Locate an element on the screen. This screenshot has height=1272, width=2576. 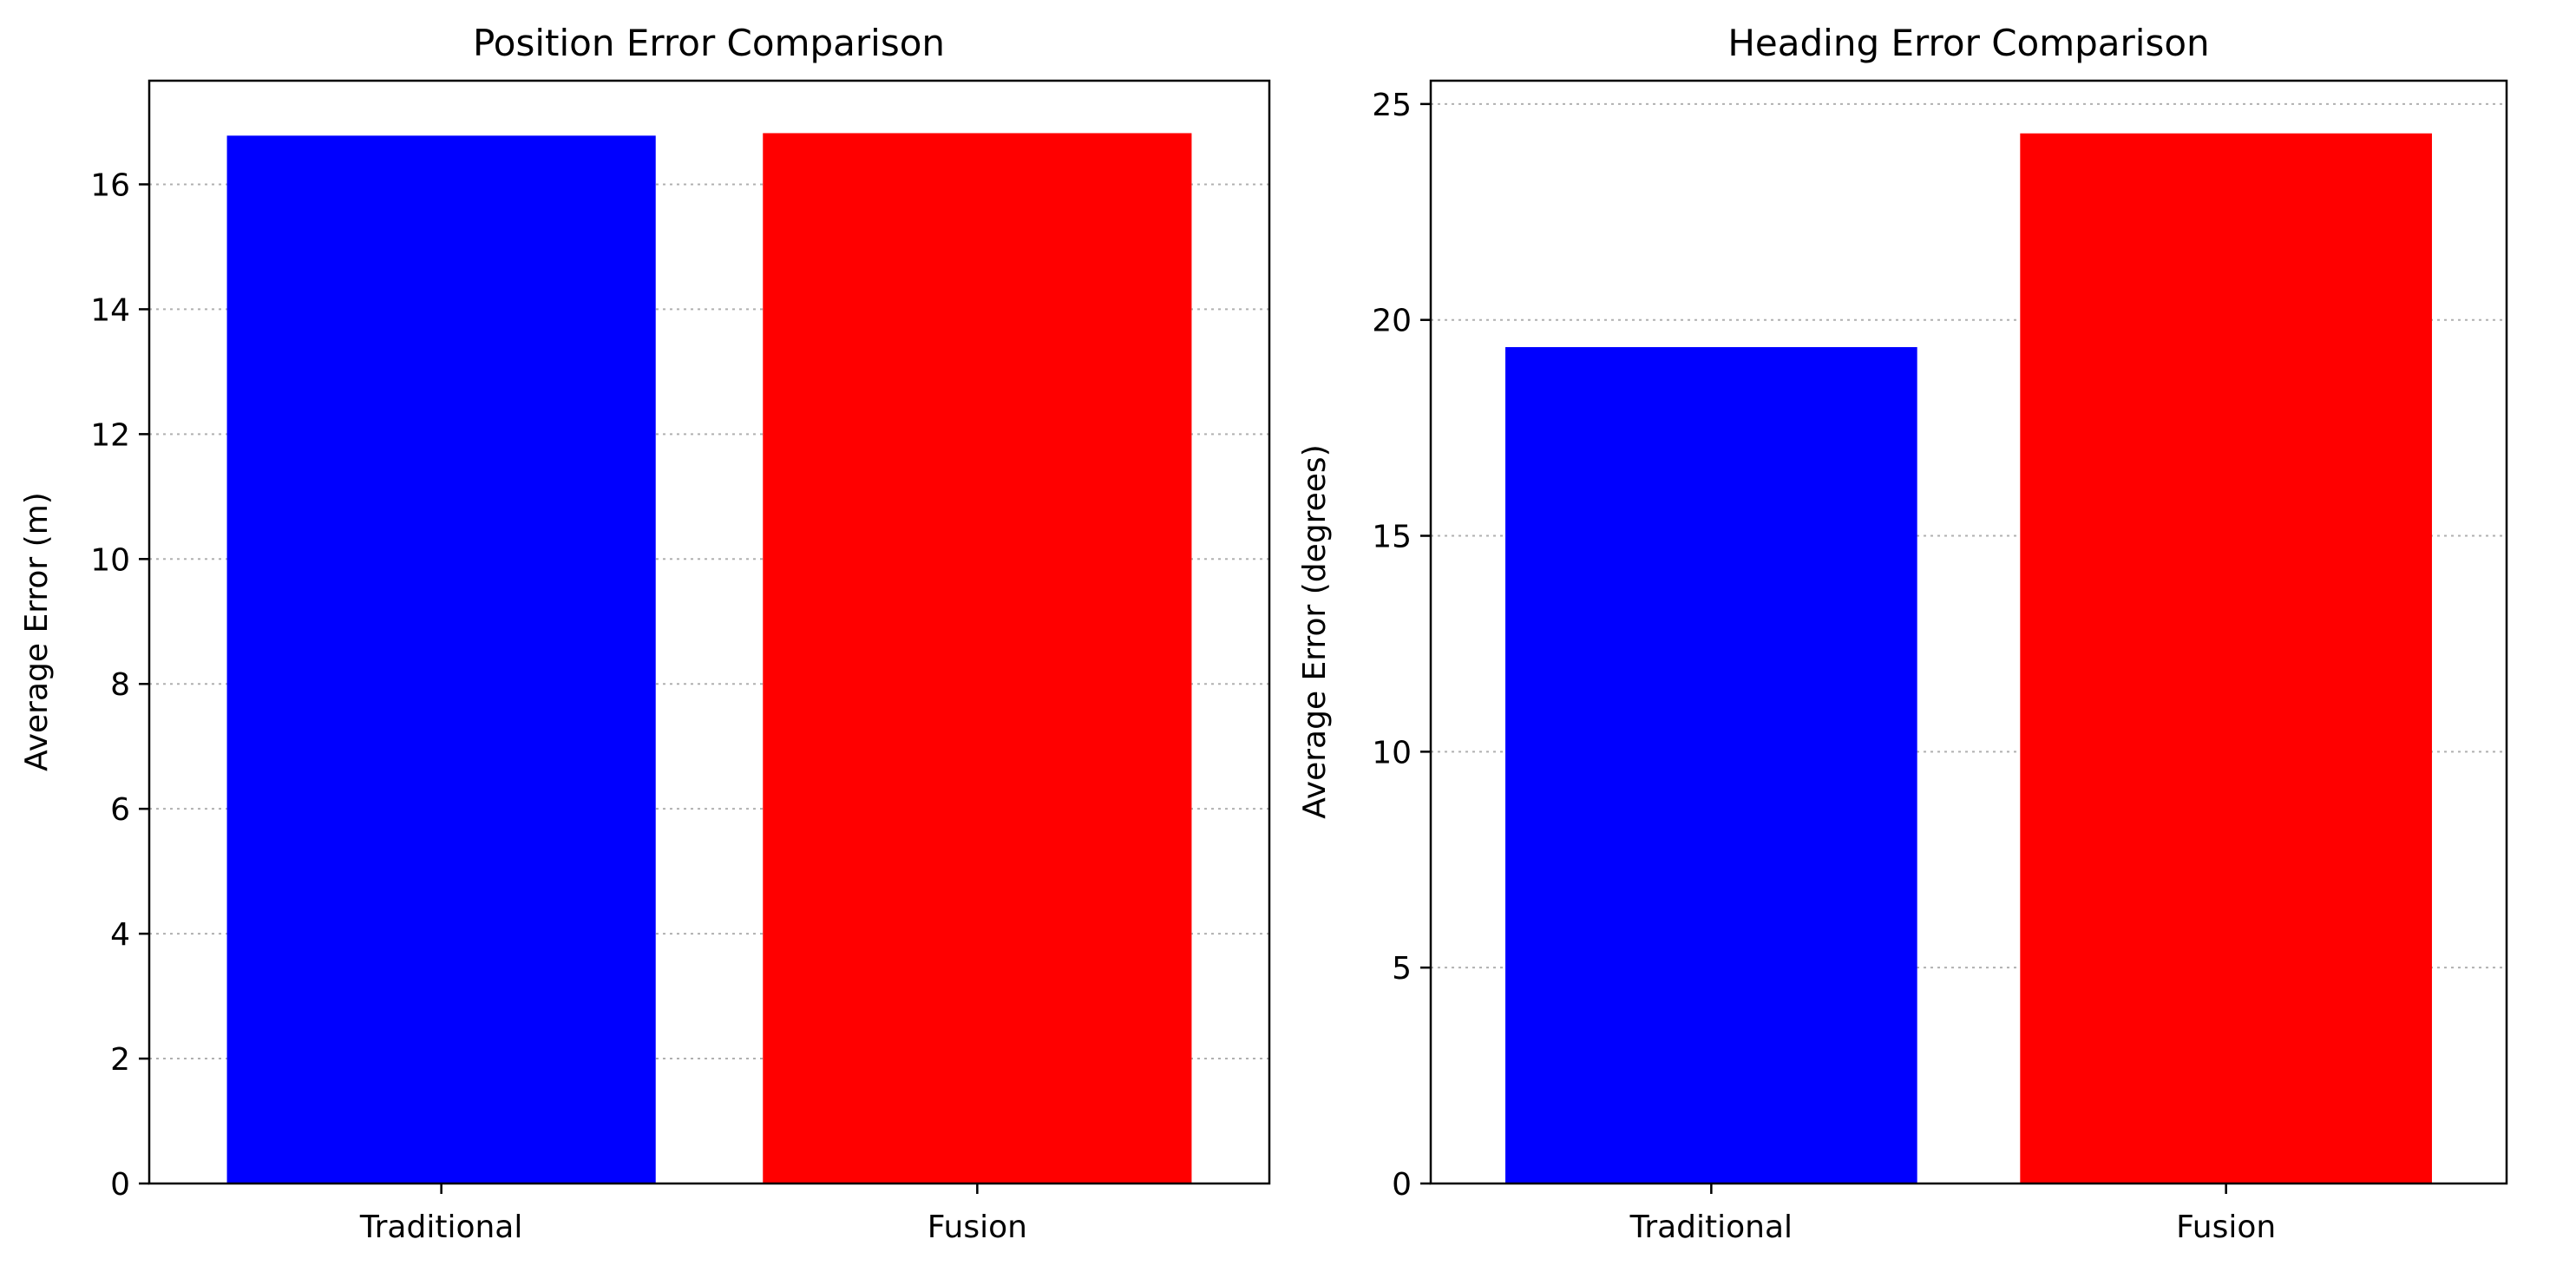
heading-bar-fusion is located at coordinates (2226, 658).